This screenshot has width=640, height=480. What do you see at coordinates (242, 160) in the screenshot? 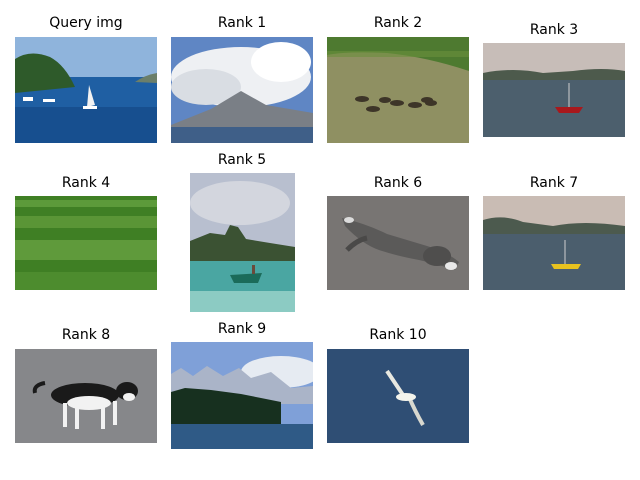
I see `rank-5-title: Rank 5` at bounding box center [242, 160].